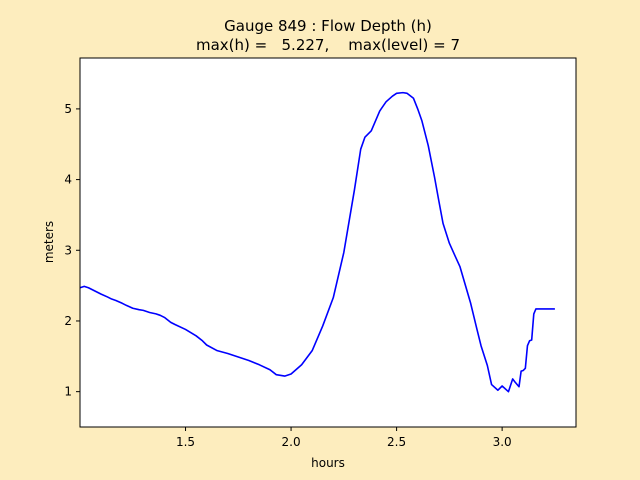 The height and width of the screenshot is (480, 640). What do you see at coordinates (185, 442) in the screenshot?
I see `x-tick-label: 1.5` at bounding box center [185, 442].